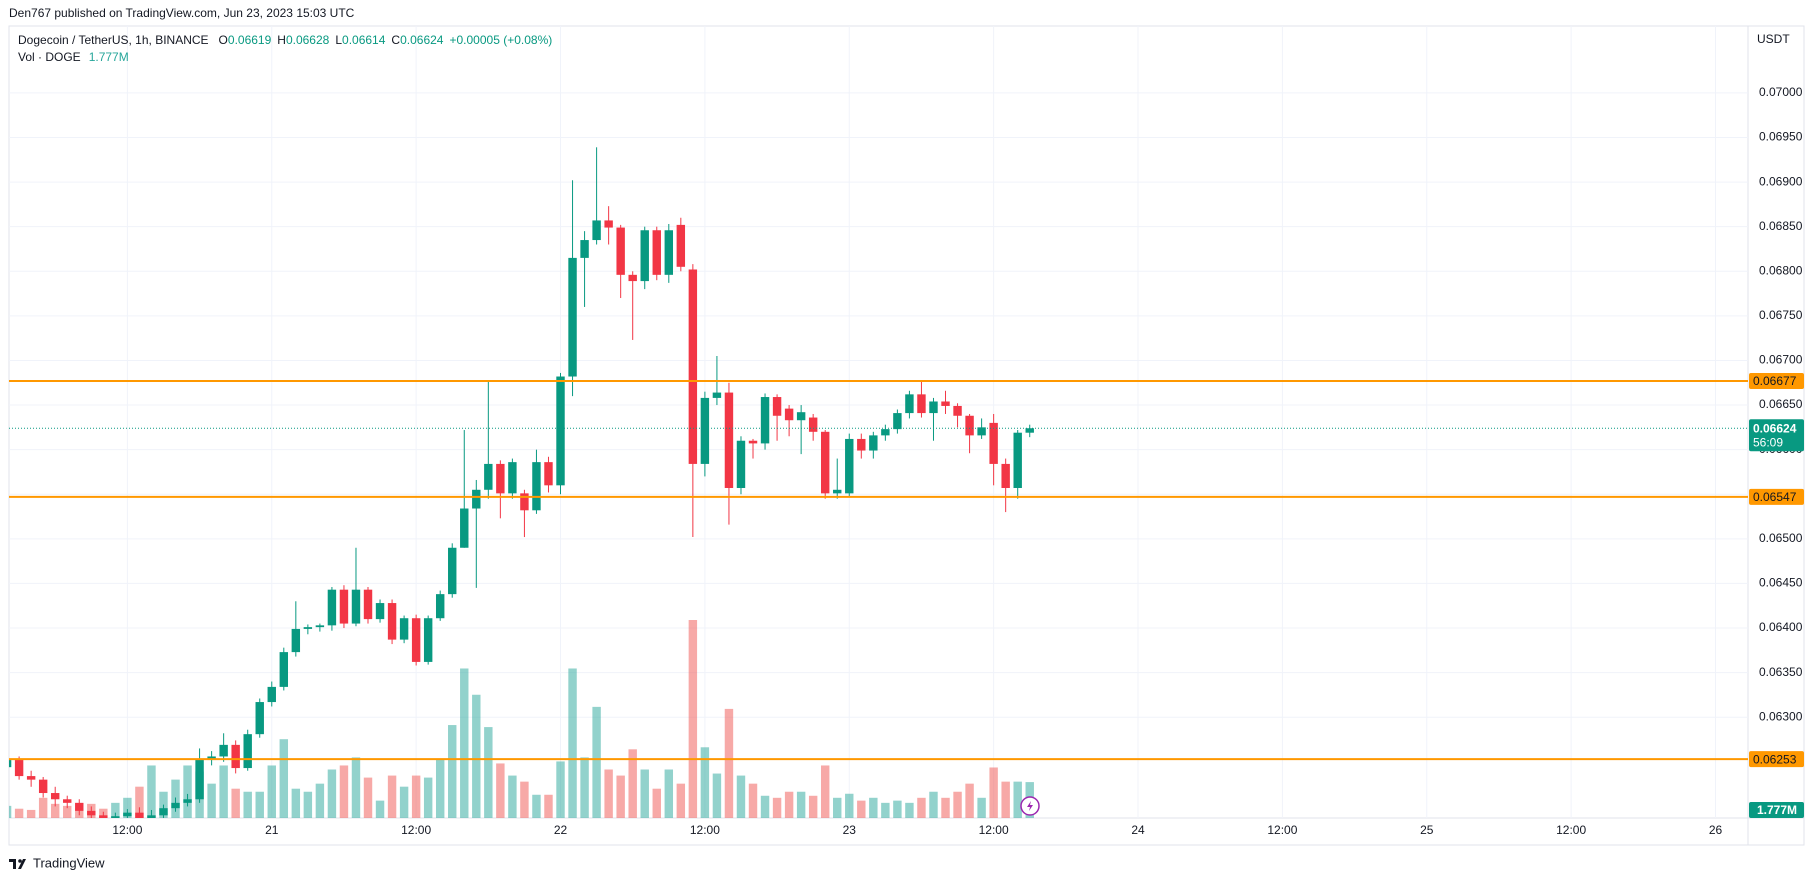 Image resolution: width=1819 pixels, height=882 pixels. What do you see at coordinates (364, 40) in the screenshot?
I see `ohlc-value: 0.06614` at bounding box center [364, 40].